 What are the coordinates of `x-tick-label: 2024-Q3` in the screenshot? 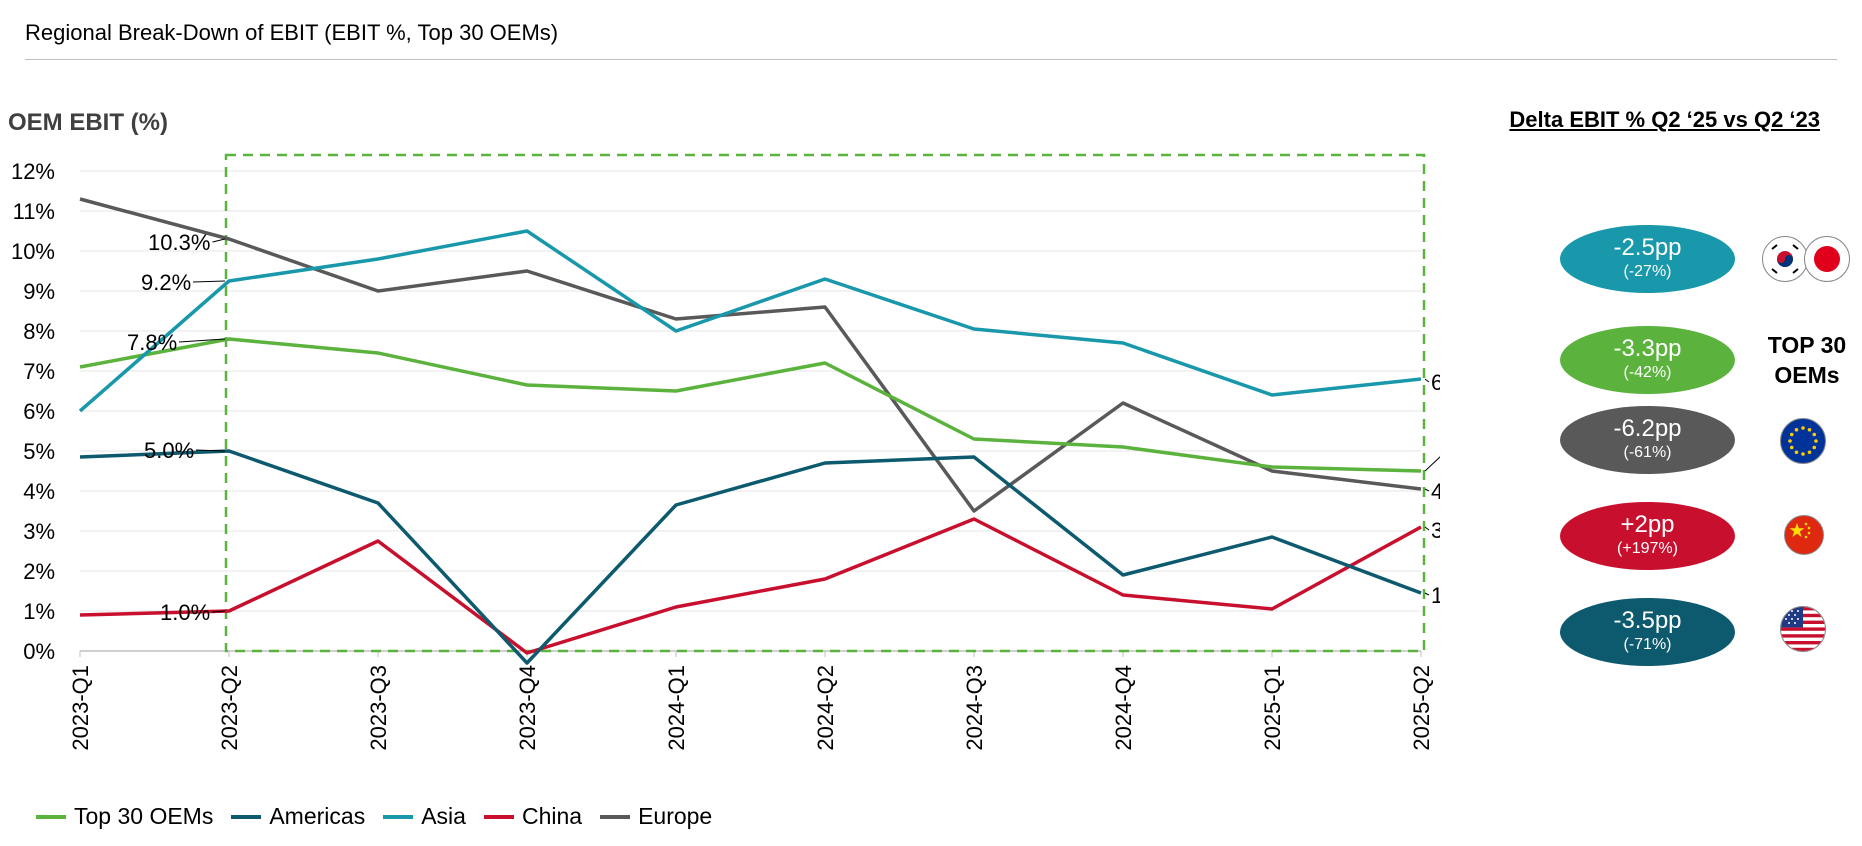 It's located at (974, 708).